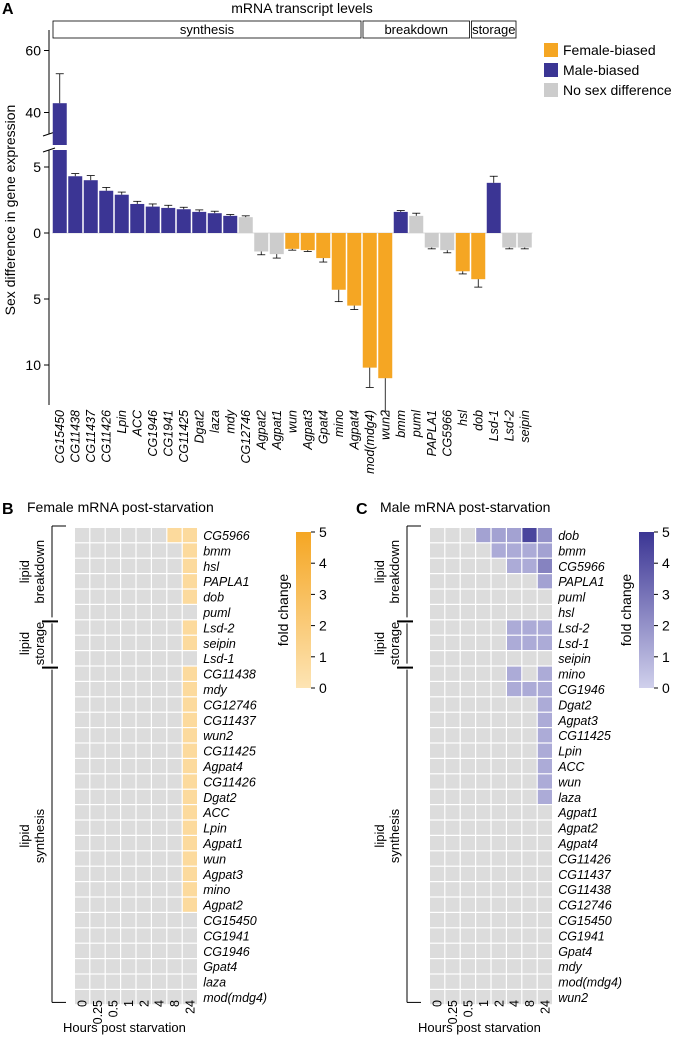  Describe the element at coordinates (277, 430) in the screenshot. I see `x-tick-label: Agpat1` at that location.